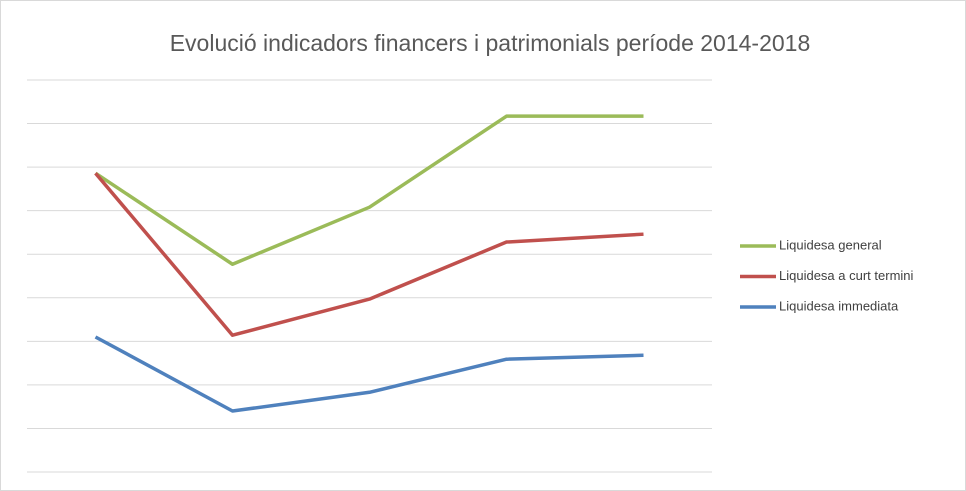 This screenshot has height=491, width=966. What do you see at coordinates (839, 305) in the screenshot?
I see `legend-label: Liquidesa immediata` at bounding box center [839, 305].